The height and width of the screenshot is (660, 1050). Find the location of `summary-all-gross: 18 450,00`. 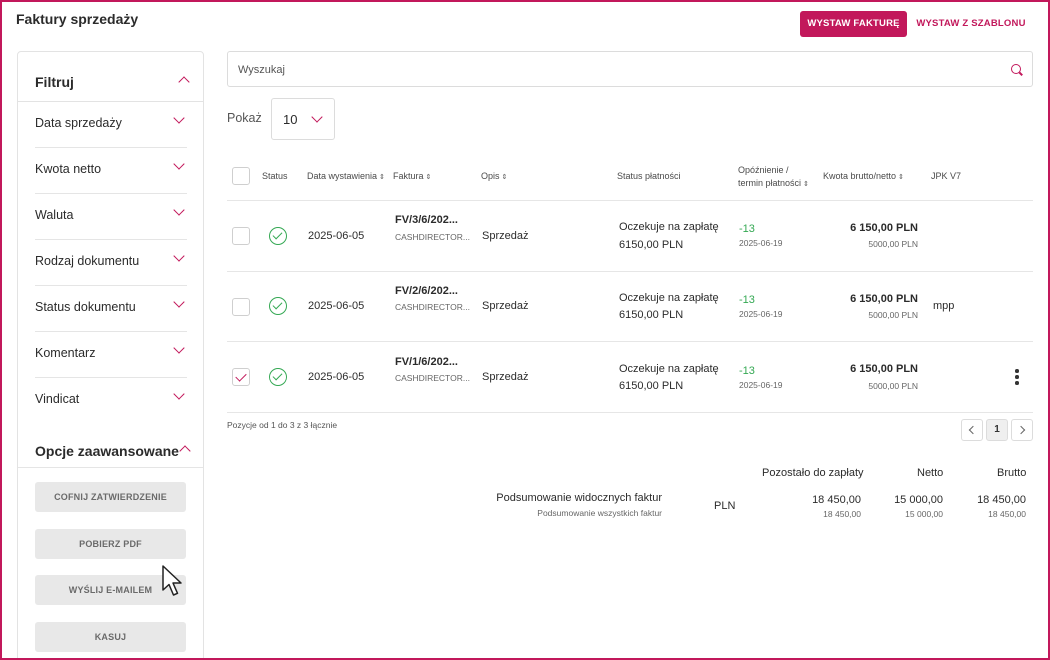

summary-all-gross: 18 450,00 is located at coordinates (1007, 514).